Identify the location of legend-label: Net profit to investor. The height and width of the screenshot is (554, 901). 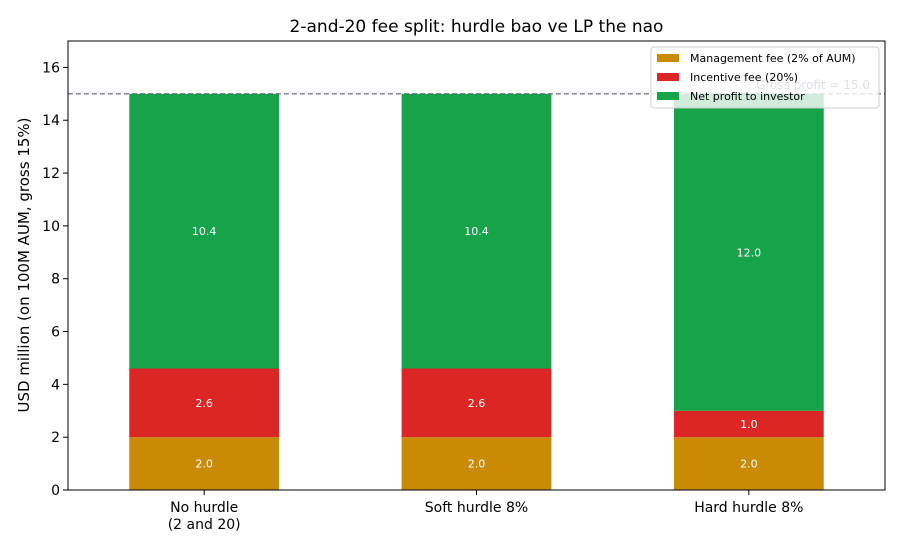
(747, 96).